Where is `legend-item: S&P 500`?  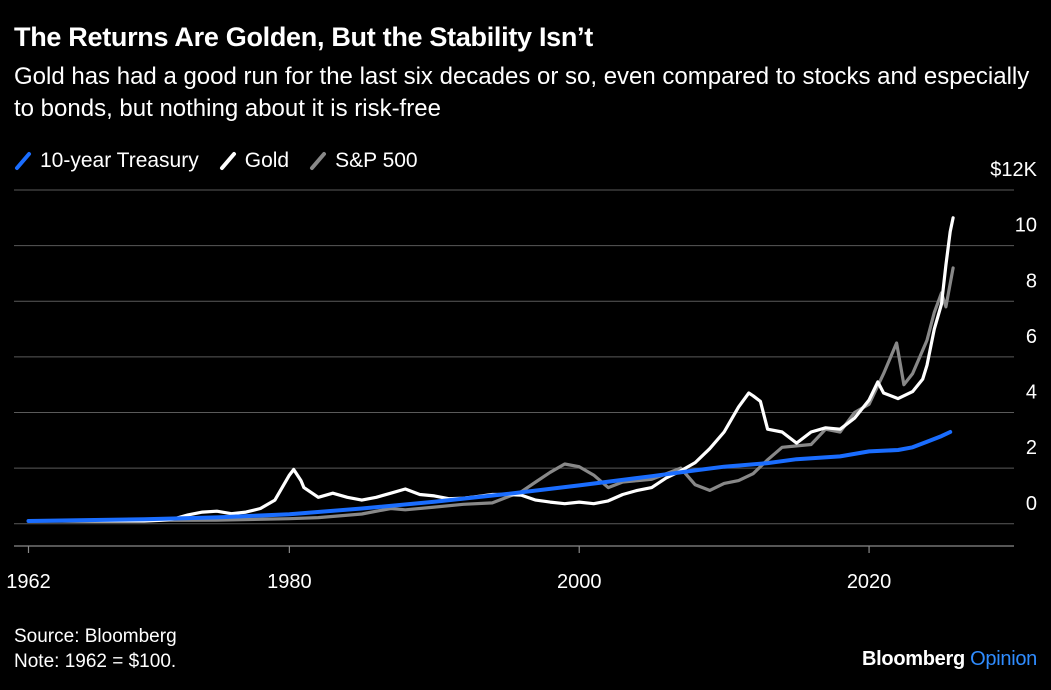
legend-item: S&P 500 is located at coordinates (363, 161).